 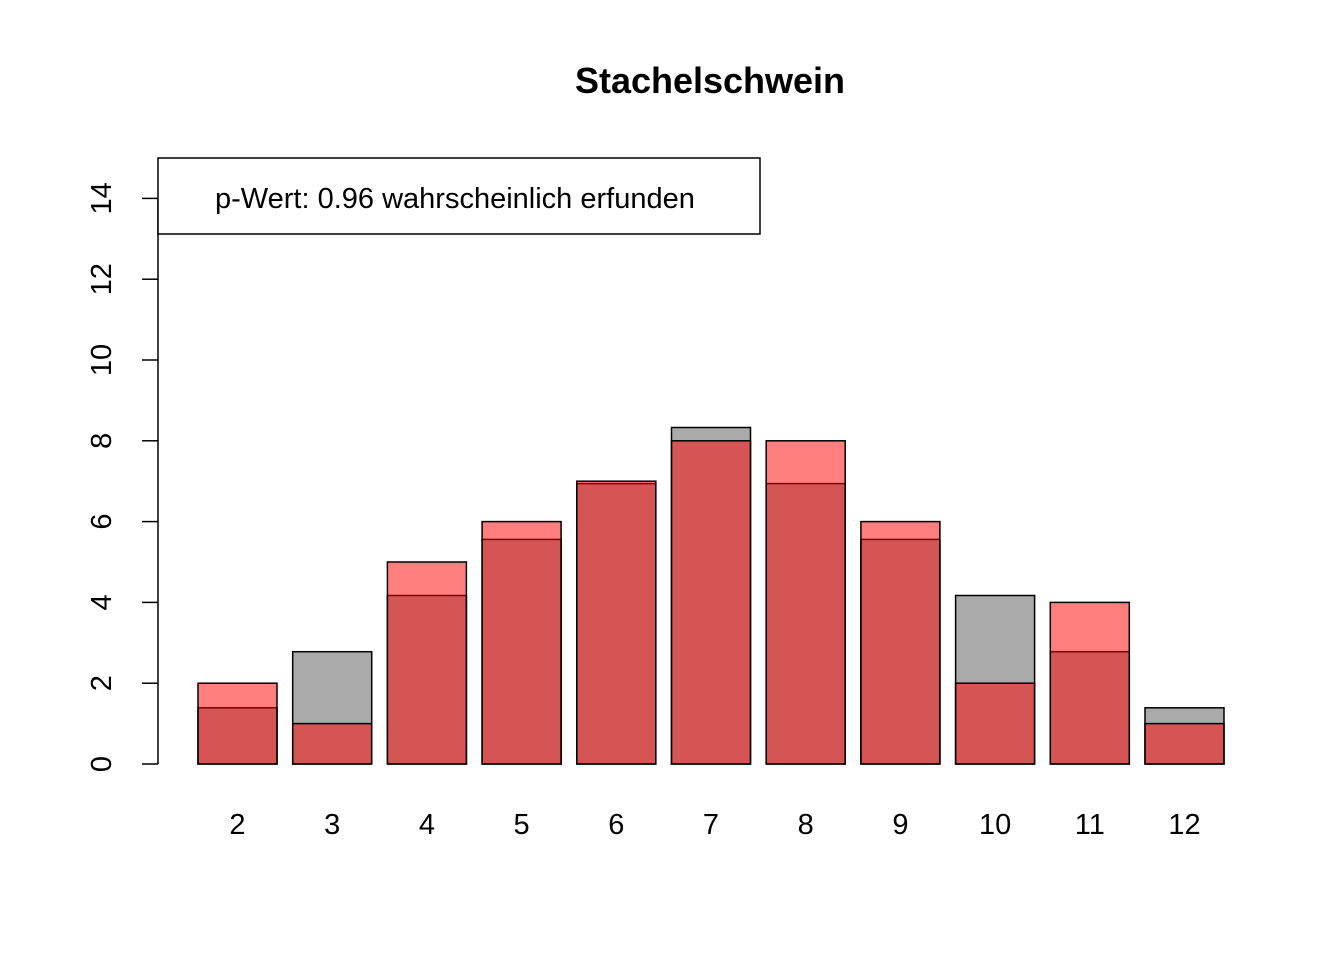 I want to click on x-tick-label-11: 11, so click(x=1090, y=825).